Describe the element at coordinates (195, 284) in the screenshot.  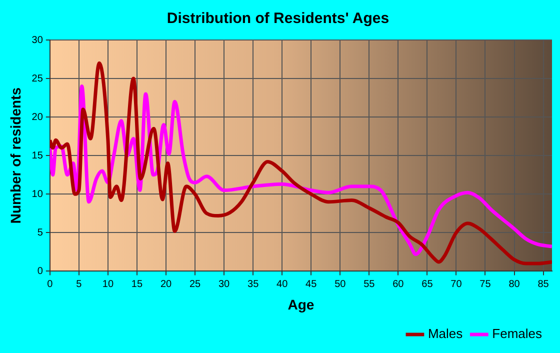
I see `x-tick-label: 25` at that location.